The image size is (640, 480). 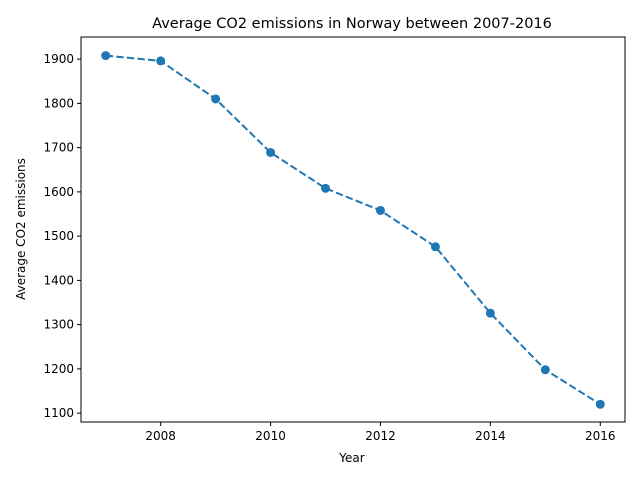 What do you see at coordinates (21, 229) in the screenshot?
I see `y-axis-label: Average CO2 emissions` at bounding box center [21, 229].